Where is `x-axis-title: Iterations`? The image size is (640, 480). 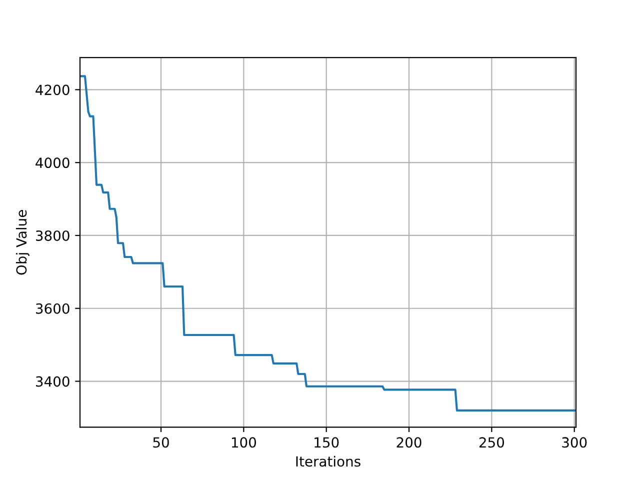
x-axis-title: Iterations is located at coordinates (328, 461).